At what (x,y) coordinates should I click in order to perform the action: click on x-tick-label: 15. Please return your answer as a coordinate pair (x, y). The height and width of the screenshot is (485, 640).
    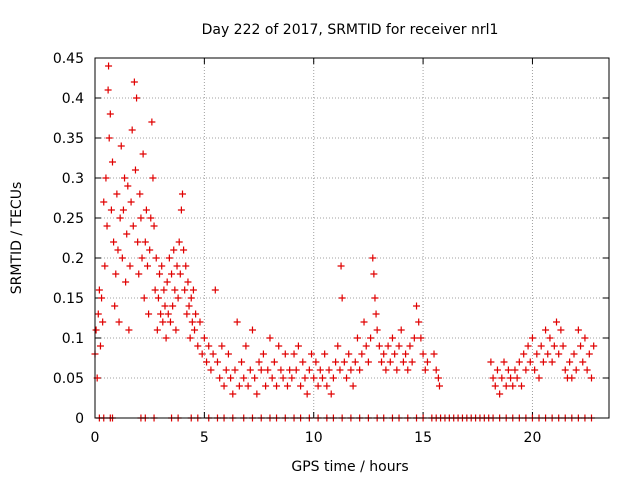
    Looking at the image, I should click on (423, 438).